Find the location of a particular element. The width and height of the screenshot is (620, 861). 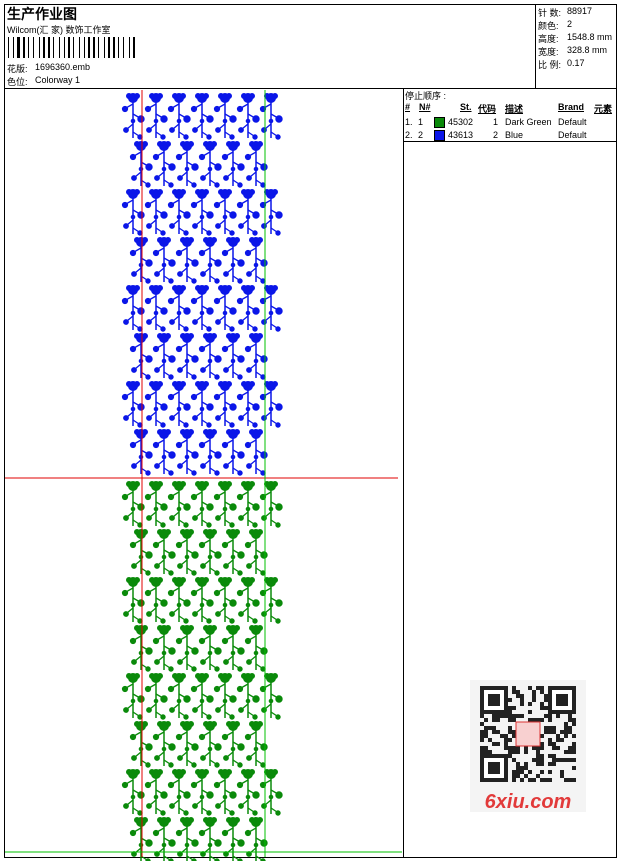

qr-finder is located at coordinates (562, 700).